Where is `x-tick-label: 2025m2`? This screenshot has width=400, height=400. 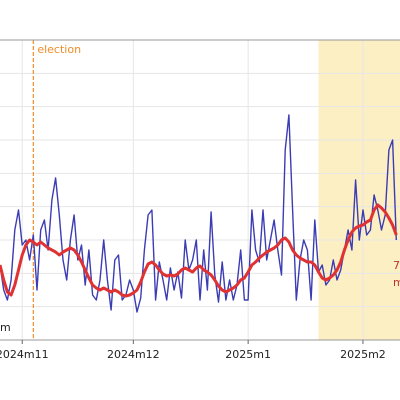 x-tick-label: 2025m2 is located at coordinates (363, 354).